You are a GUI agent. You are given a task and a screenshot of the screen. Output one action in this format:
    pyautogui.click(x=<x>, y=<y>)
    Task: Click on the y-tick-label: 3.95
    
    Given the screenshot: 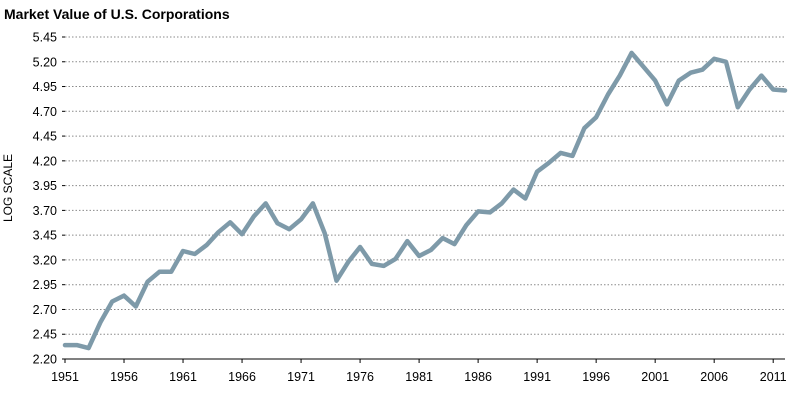 What is the action you would take?
    pyautogui.click(x=45, y=186)
    